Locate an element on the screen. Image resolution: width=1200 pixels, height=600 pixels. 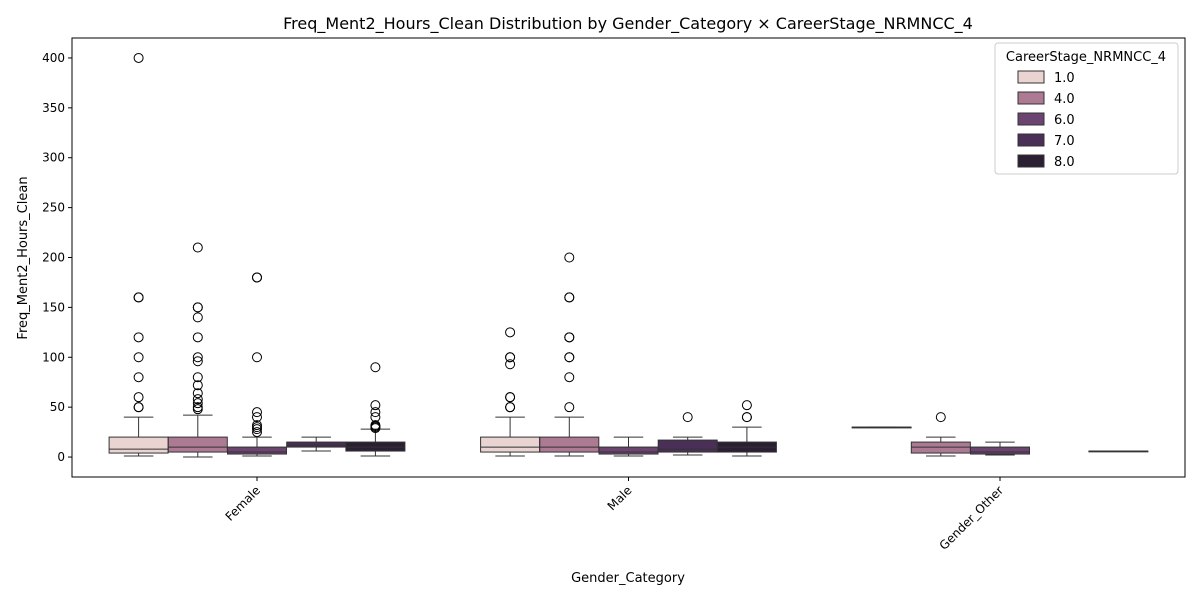
legend-label-6.0: 6.0 is located at coordinates (1064, 120).